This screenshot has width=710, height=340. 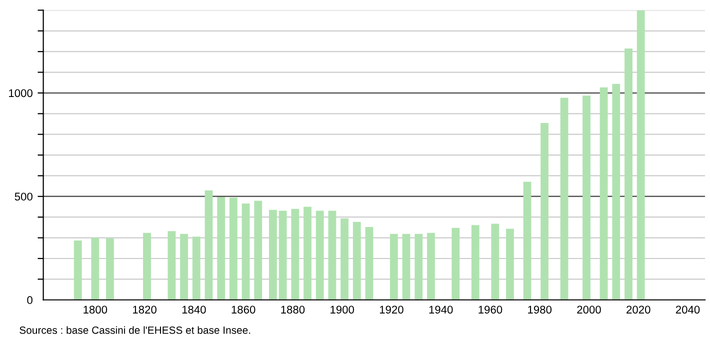 What do you see at coordinates (342, 310) in the screenshot?
I see `x-tick-label: 1900` at bounding box center [342, 310].